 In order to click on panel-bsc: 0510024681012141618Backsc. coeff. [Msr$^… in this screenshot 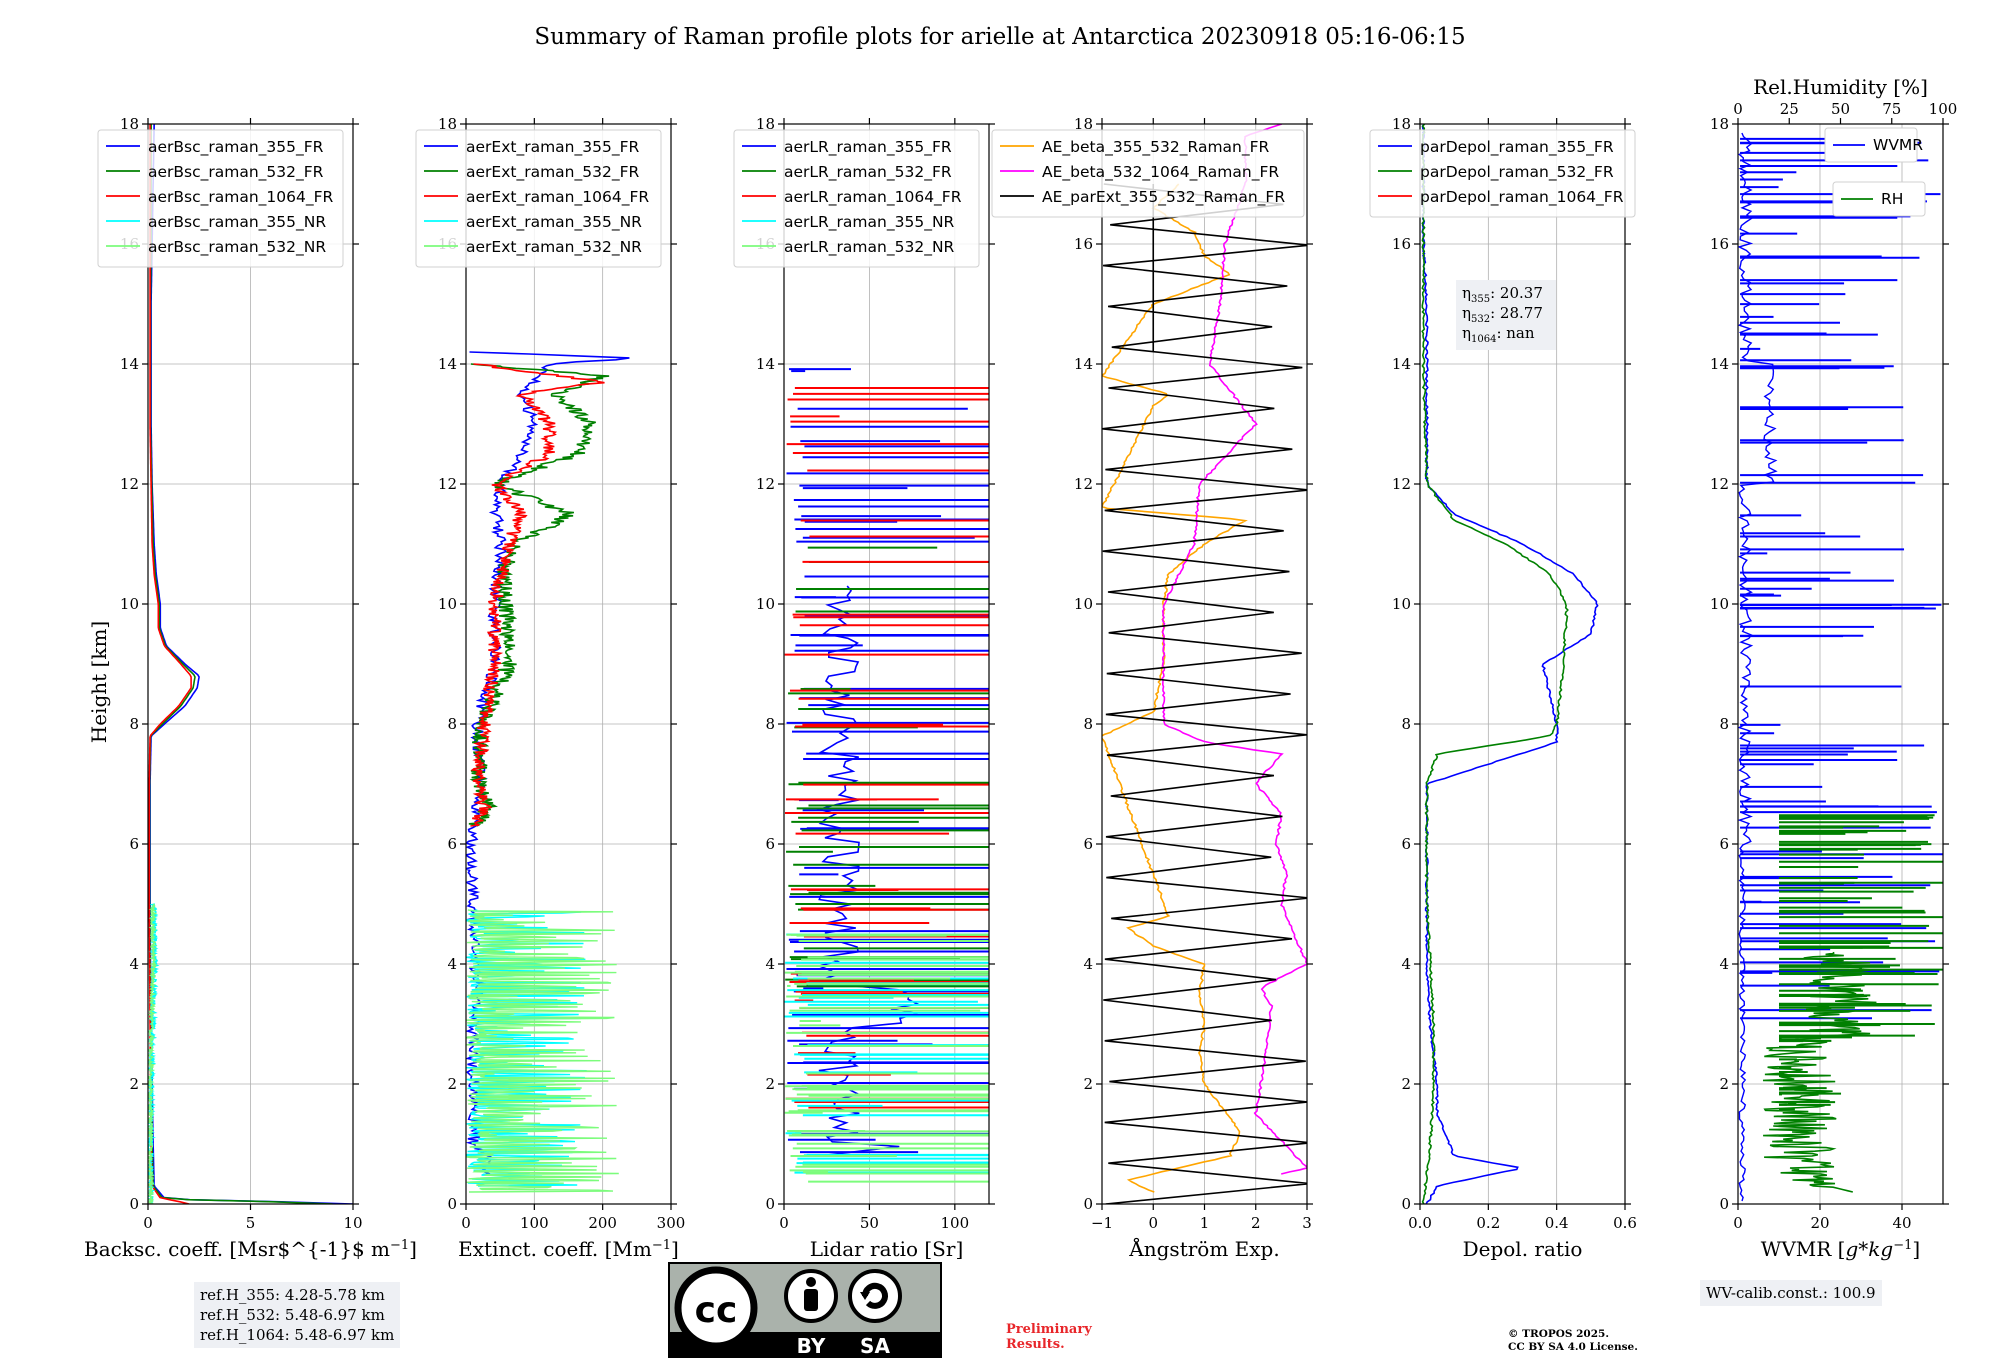, I will do `click(250, 688)`.